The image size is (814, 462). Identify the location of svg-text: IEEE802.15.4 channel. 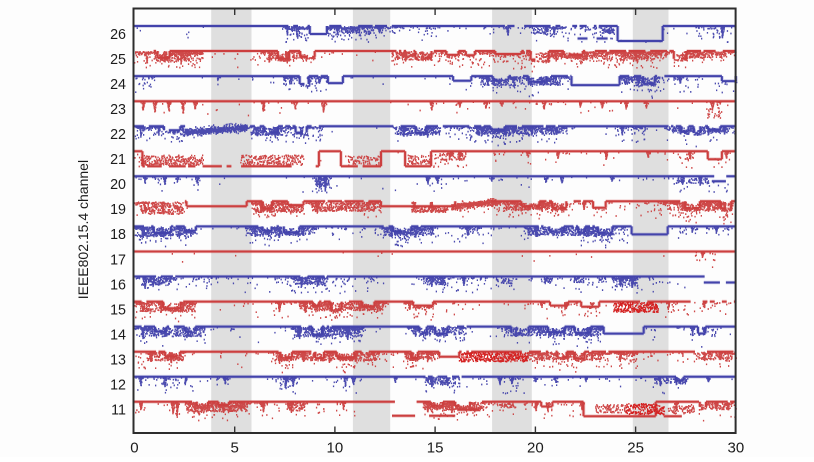
(83, 229).